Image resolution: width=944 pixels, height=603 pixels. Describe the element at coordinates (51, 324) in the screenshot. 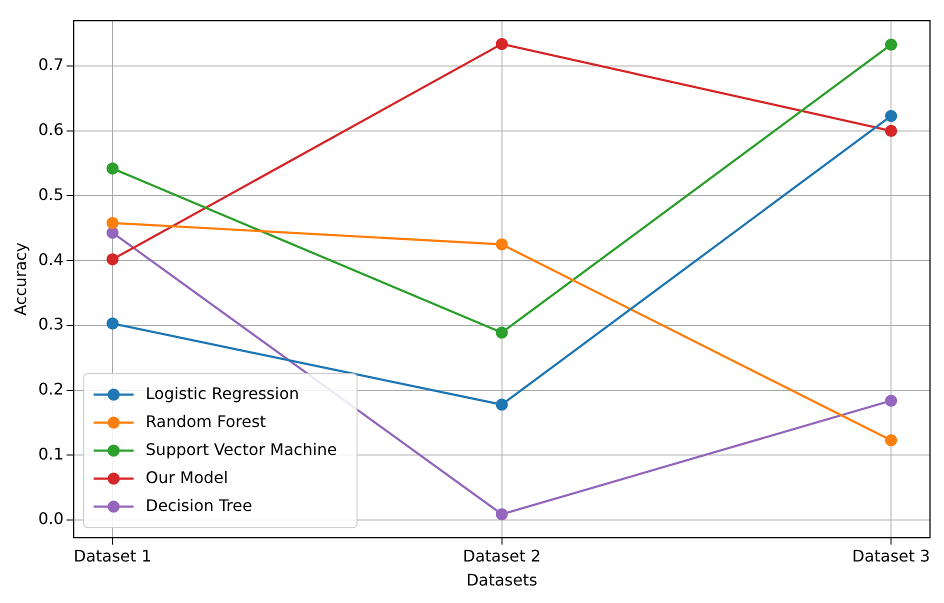

I see `y-tick-label: 0.3` at that location.